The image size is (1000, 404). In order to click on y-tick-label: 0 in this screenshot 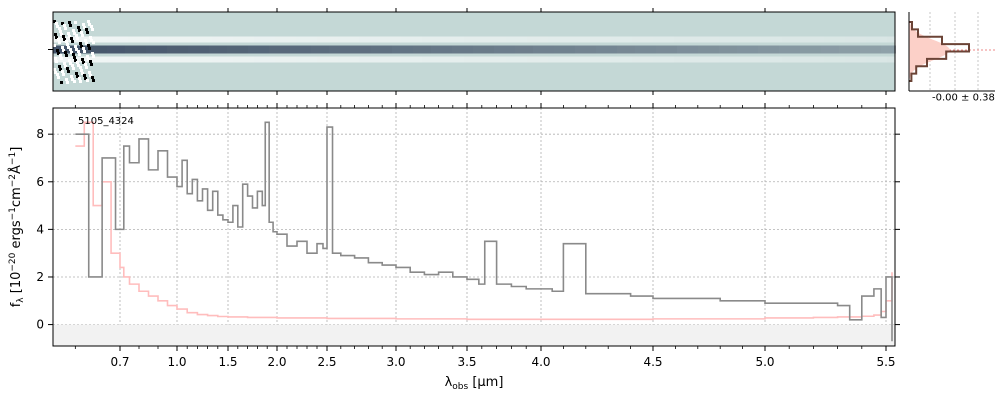, I will do `click(40, 325)`.